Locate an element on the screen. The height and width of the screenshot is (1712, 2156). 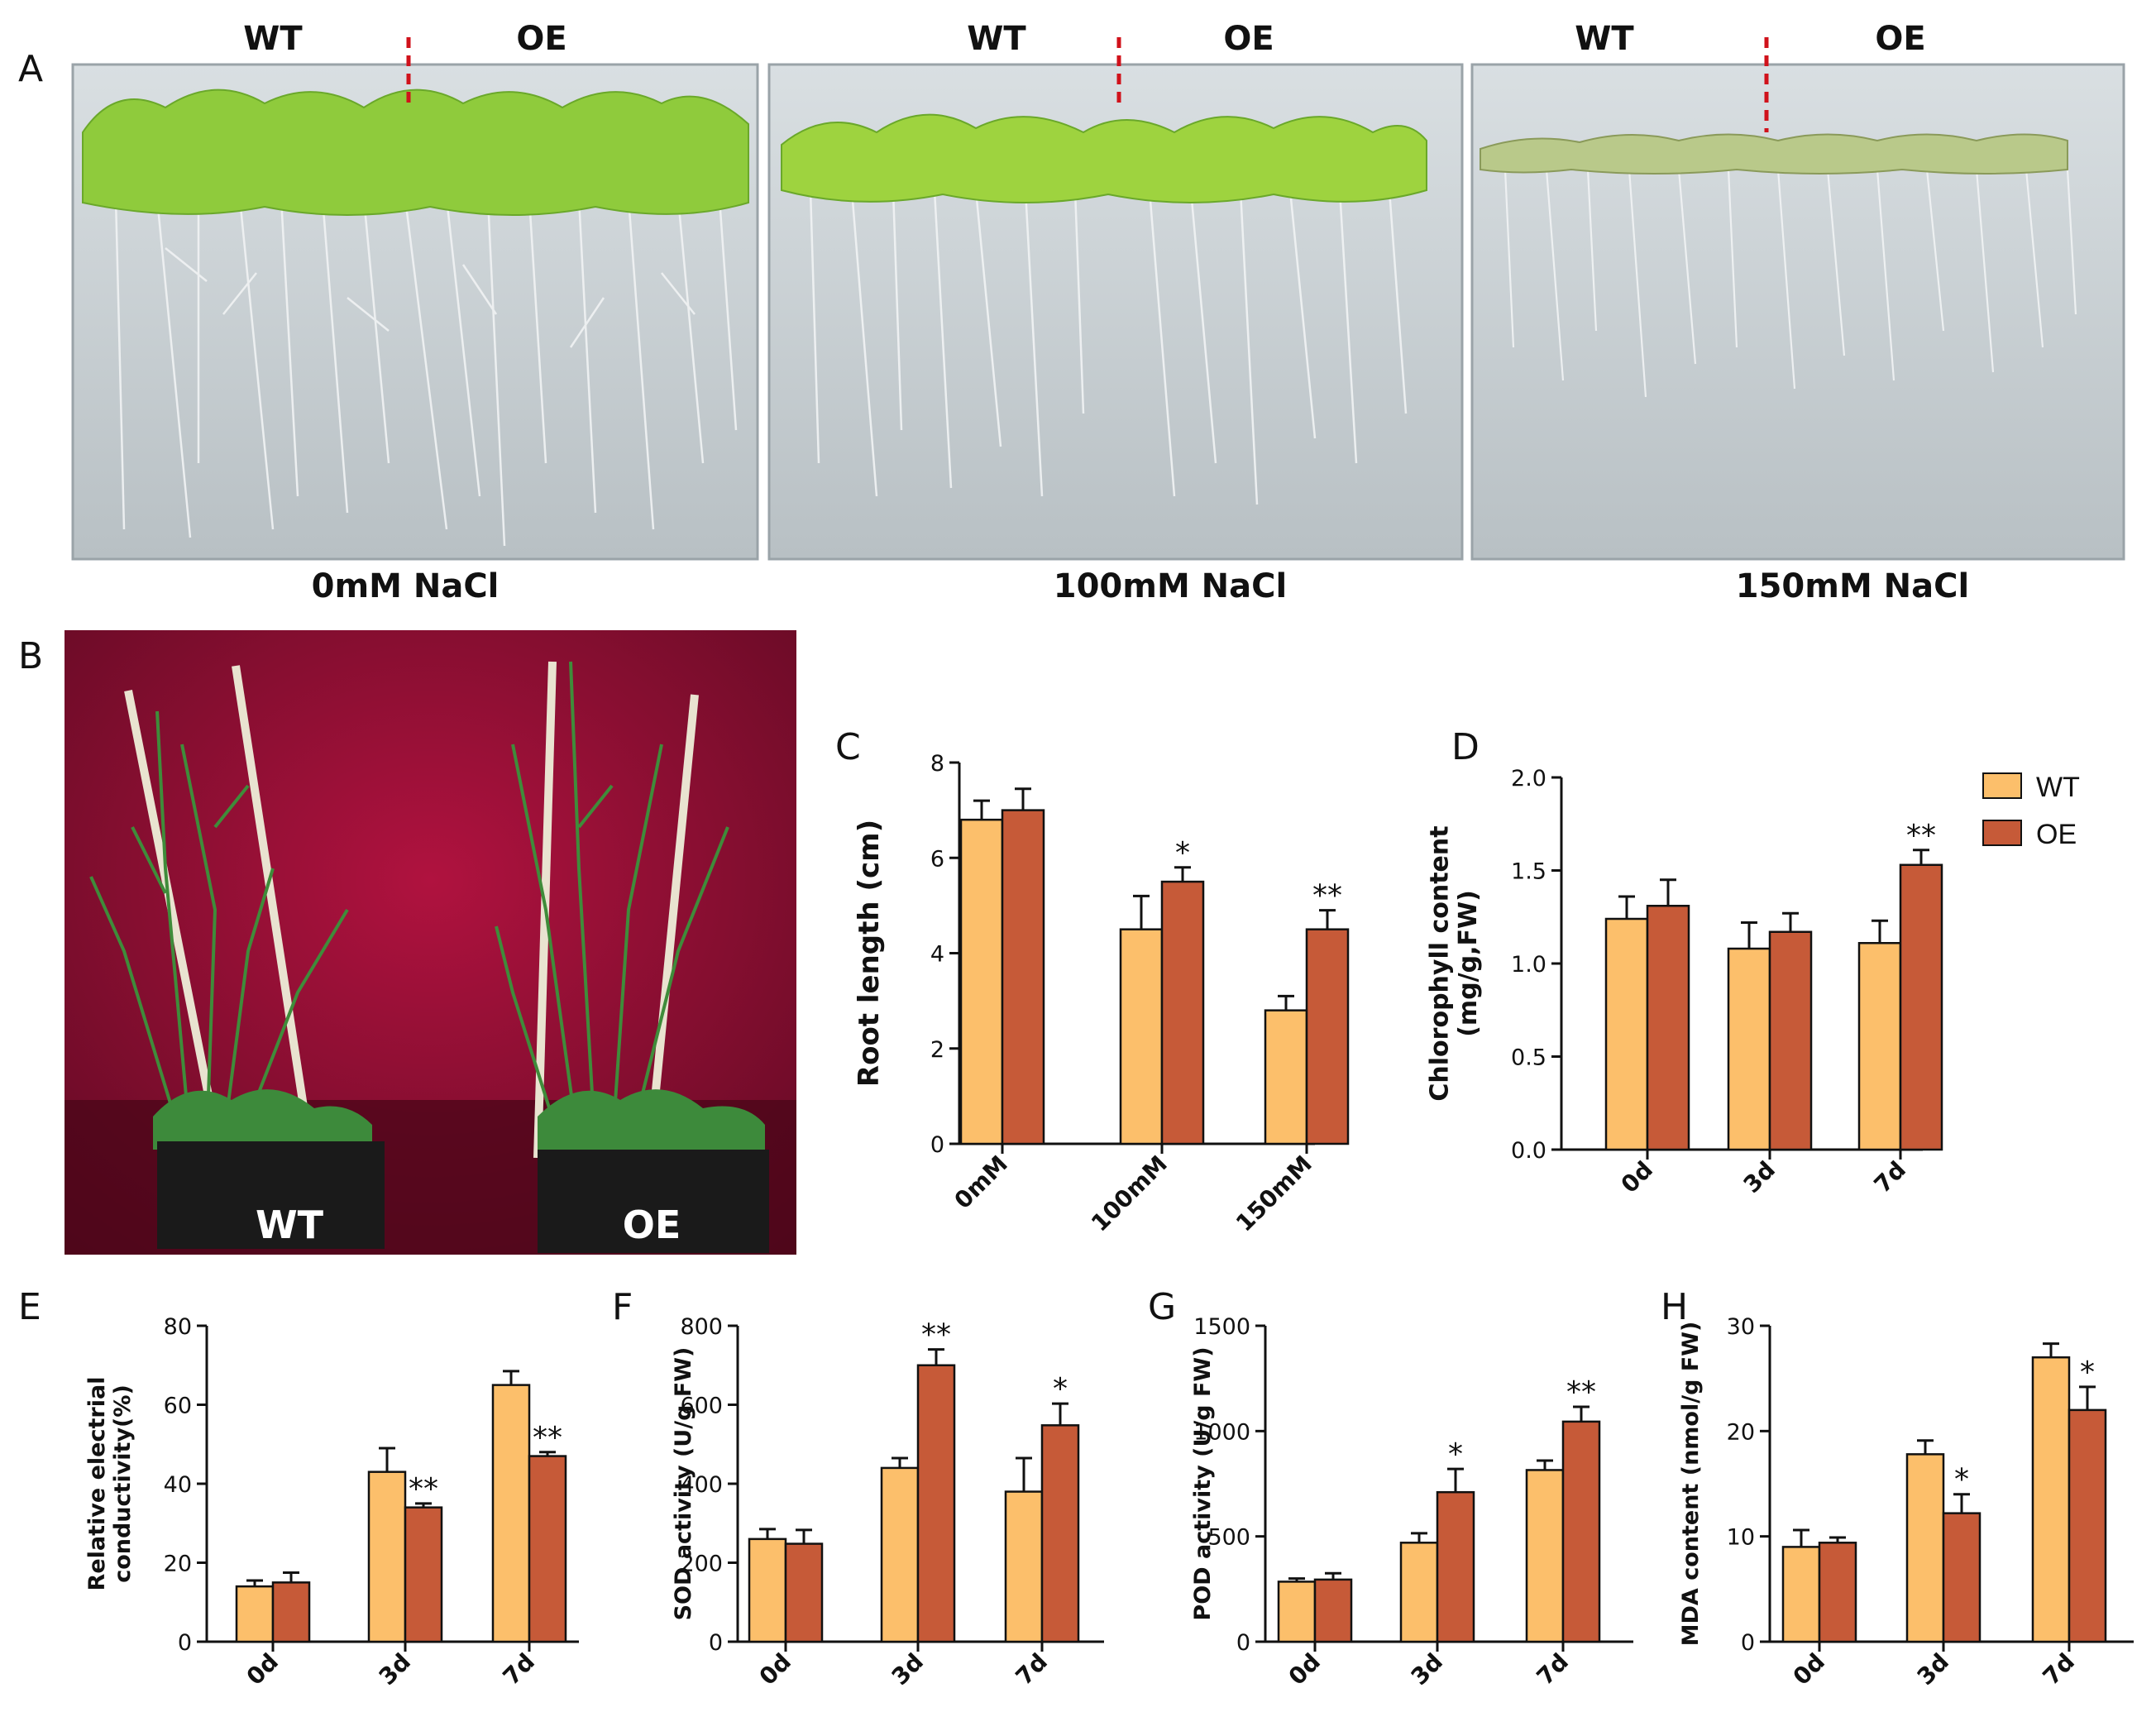
seedling-canopy-0mm is located at coordinates (415, 152).